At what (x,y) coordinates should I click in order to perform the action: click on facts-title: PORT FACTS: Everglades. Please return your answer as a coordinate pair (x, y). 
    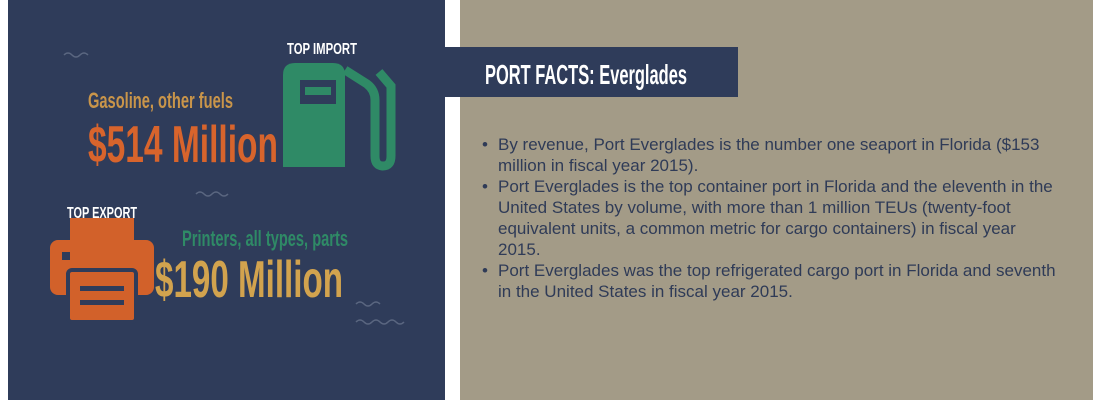
    Looking at the image, I should click on (586, 74).